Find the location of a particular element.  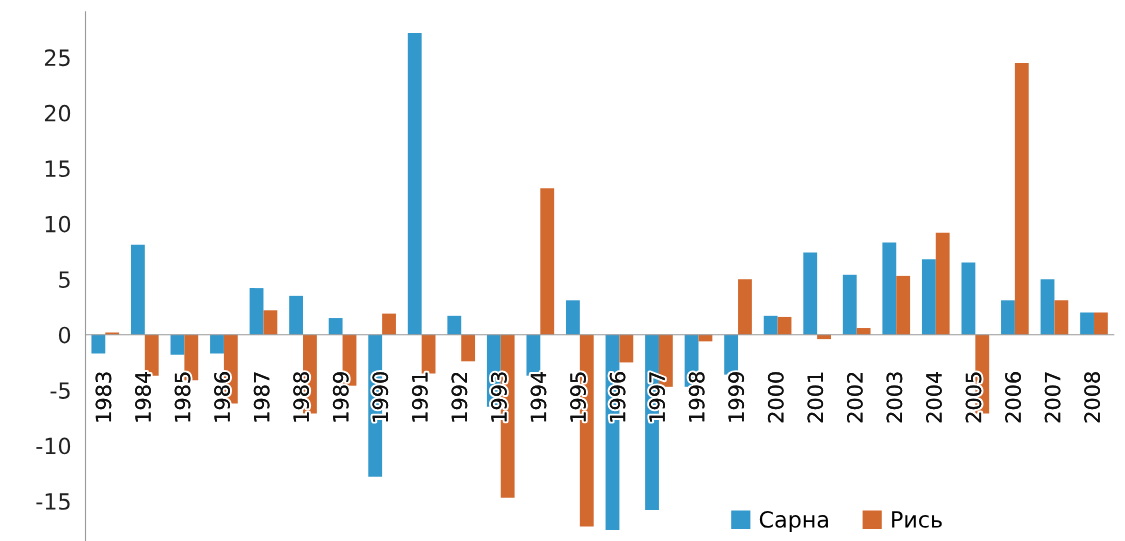

x-tick-label: 1996 is located at coordinates (617, 397).